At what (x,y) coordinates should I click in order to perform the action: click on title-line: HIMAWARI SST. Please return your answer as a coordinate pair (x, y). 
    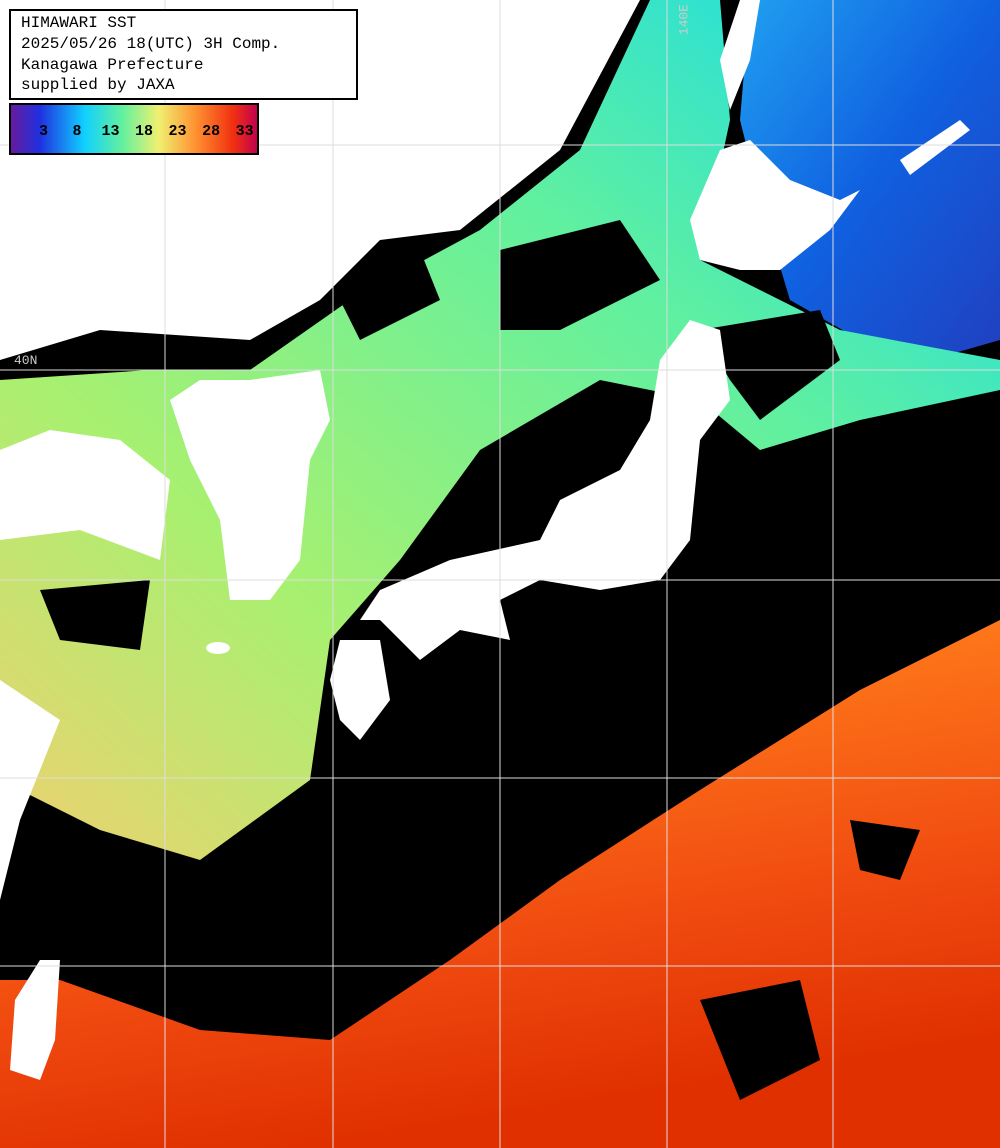
    Looking at the image, I should click on (78, 23).